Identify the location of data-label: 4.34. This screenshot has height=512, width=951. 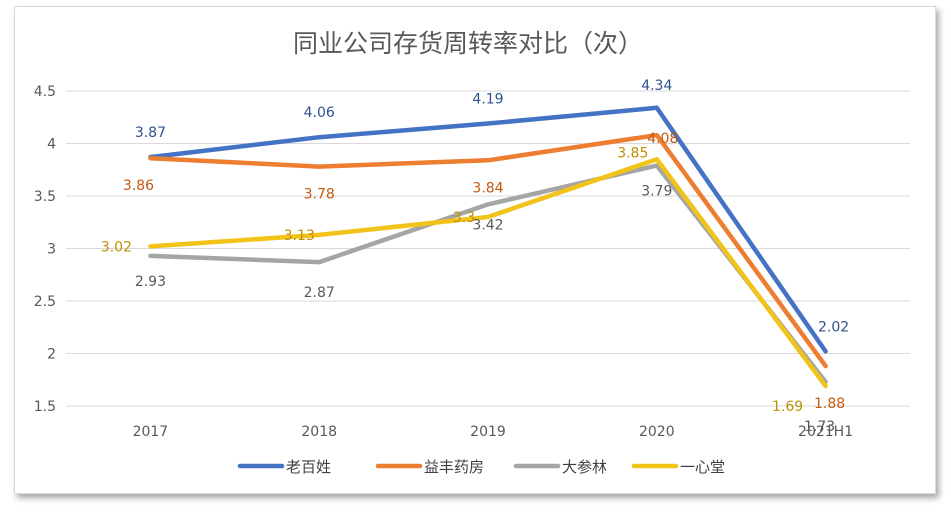
(656, 86).